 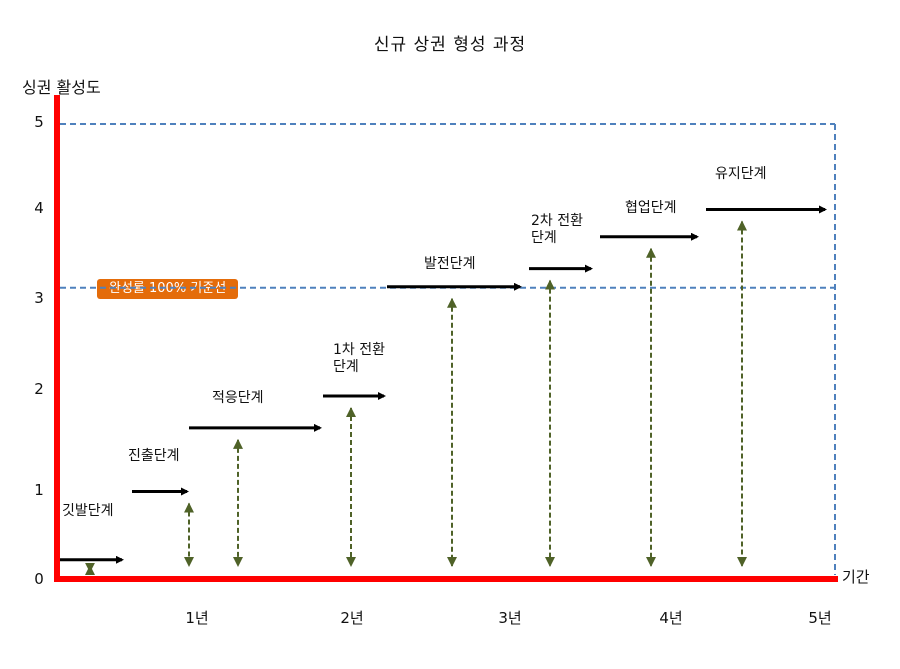 What do you see at coordinates (651, 208) in the screenshot?
I see `stage-label-cooperate: 협업단계` at bounding box center [651, 208].